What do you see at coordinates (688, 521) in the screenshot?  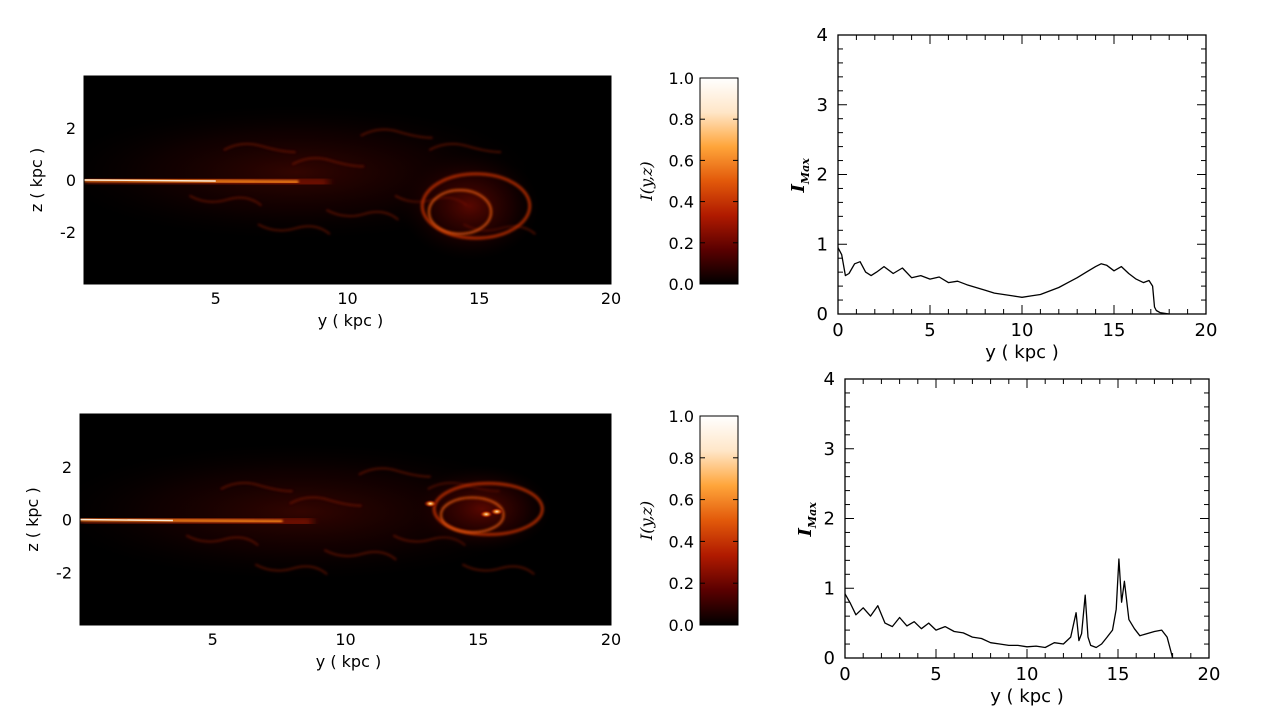 I see `colorbar-bottom: 0.0 0.2 0.4 0.6 0.8 1.0 I(y,z)` at bounding box center [688, 521].